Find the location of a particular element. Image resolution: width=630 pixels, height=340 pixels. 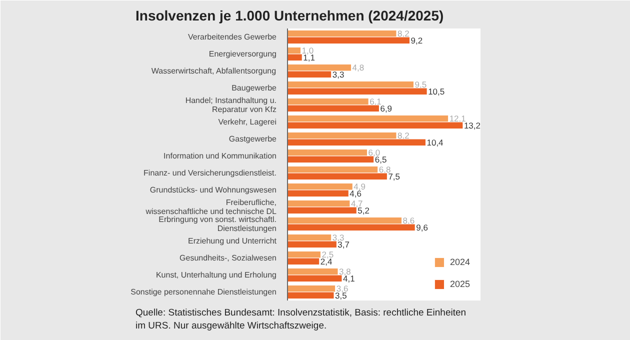

y-tick-label: Finanz- und Versicherungsdienstleist. is located at coordinates (210, 173).